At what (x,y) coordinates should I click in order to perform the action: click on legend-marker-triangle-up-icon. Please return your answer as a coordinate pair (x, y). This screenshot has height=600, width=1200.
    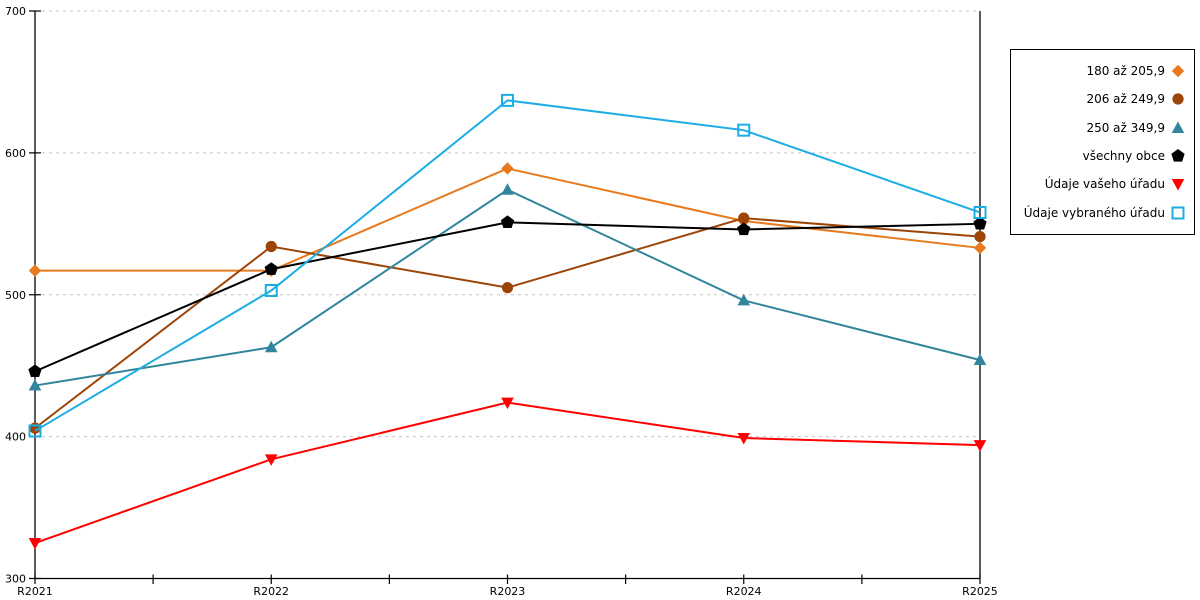
    Looking at the image, I should click on (1178, 127).